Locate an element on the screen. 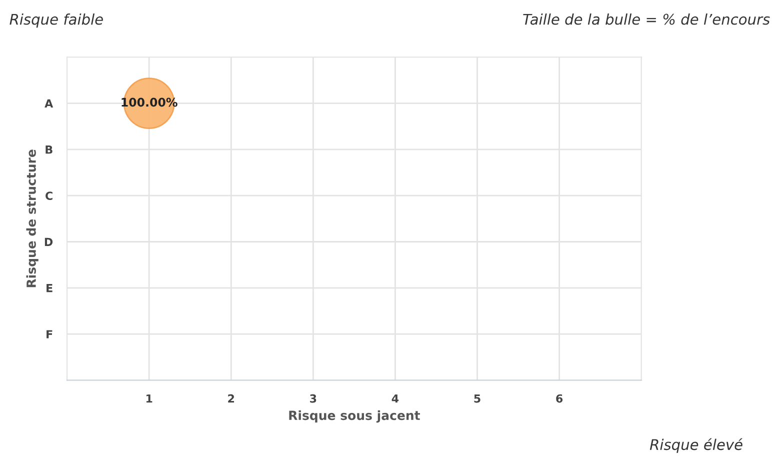 The height and width of the screenshot is (457, 774). y-tick-label: F is located at coordinates (49, 334).